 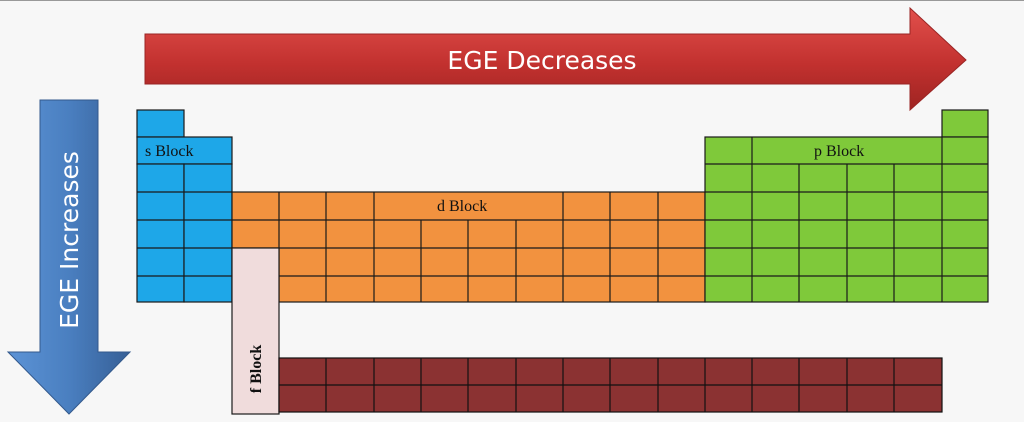 I want to click on ege-increases-arrow: EGE Increases, so click(x=69, y=257).